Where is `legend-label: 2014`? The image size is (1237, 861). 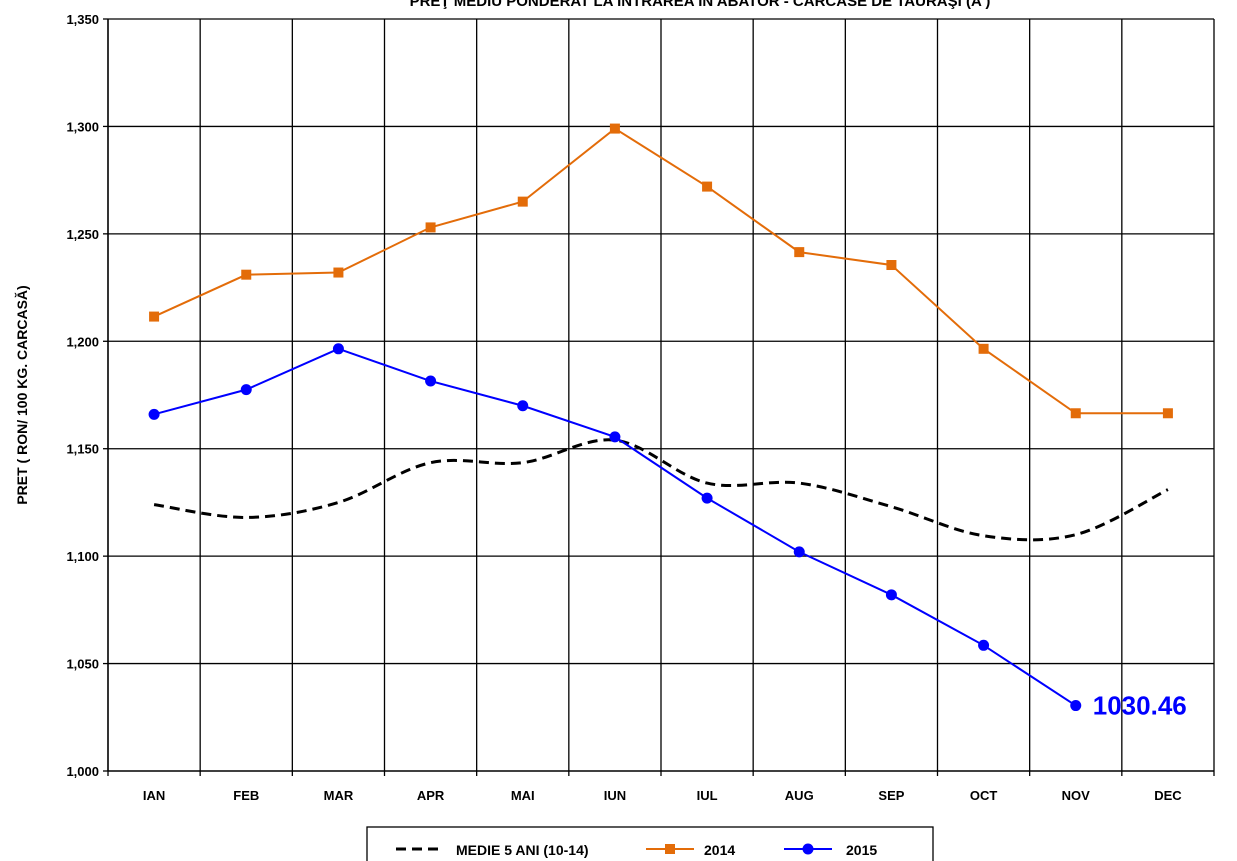 legend-label: 2014 is located at coordinates (719, 850).